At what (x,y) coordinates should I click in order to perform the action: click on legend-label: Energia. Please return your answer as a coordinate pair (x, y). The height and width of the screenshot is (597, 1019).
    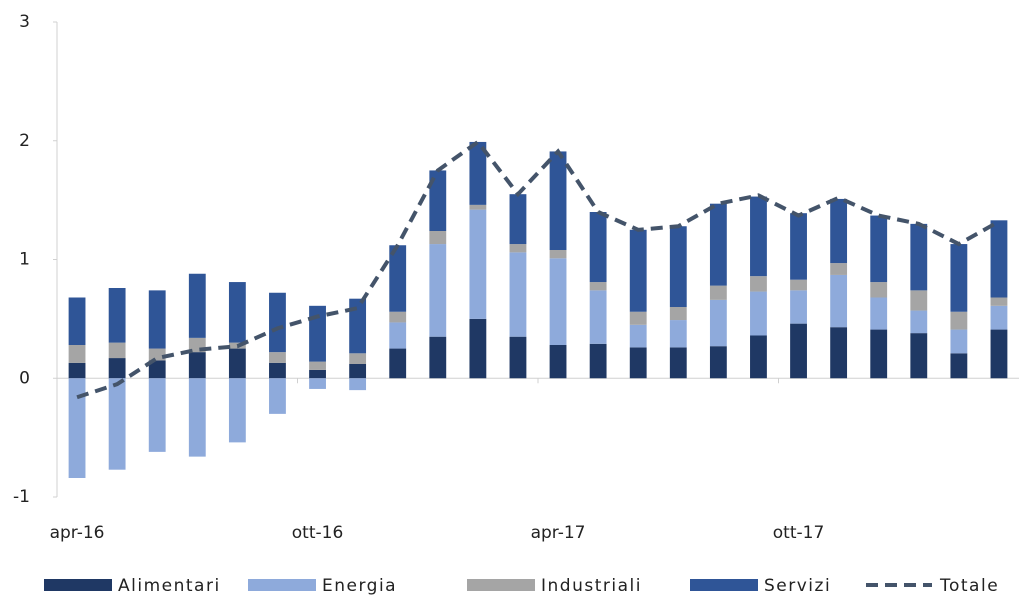
    Looking at the image, I should click on (359, 586).